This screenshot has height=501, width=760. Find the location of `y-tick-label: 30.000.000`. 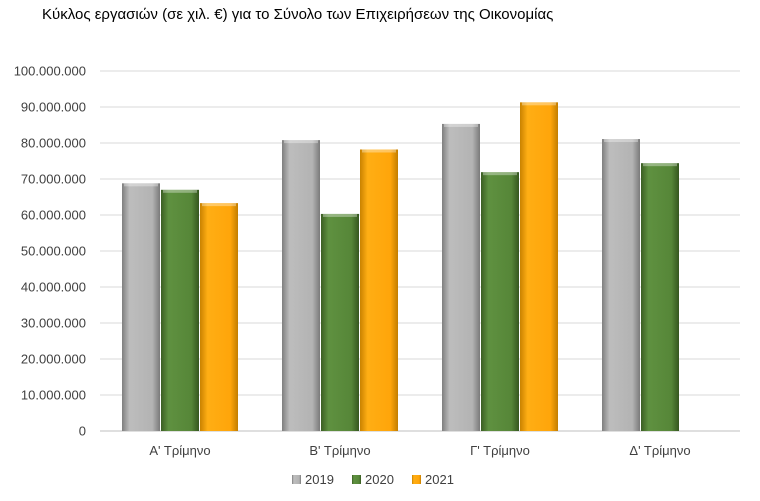

y-tick-label: 30.000.000 is located at coordinates (53, 323).